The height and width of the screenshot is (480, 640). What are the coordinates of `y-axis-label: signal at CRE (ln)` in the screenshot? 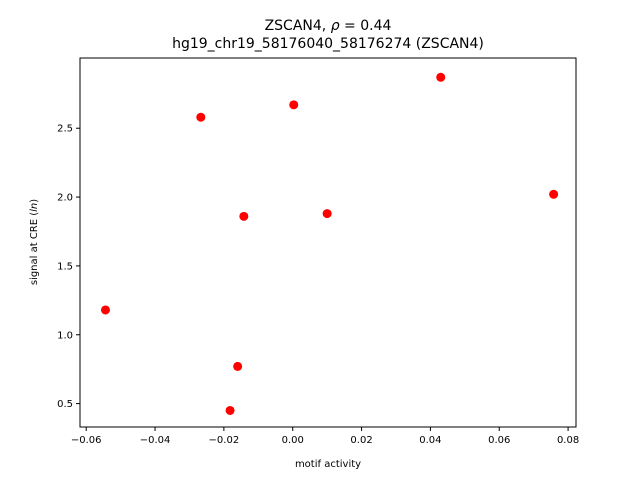 It's located at (34, 242).